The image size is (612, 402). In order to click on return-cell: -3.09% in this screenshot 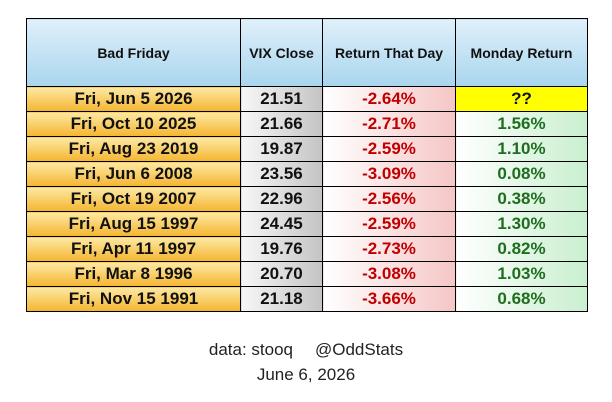, I will do `click(389, 174)`.